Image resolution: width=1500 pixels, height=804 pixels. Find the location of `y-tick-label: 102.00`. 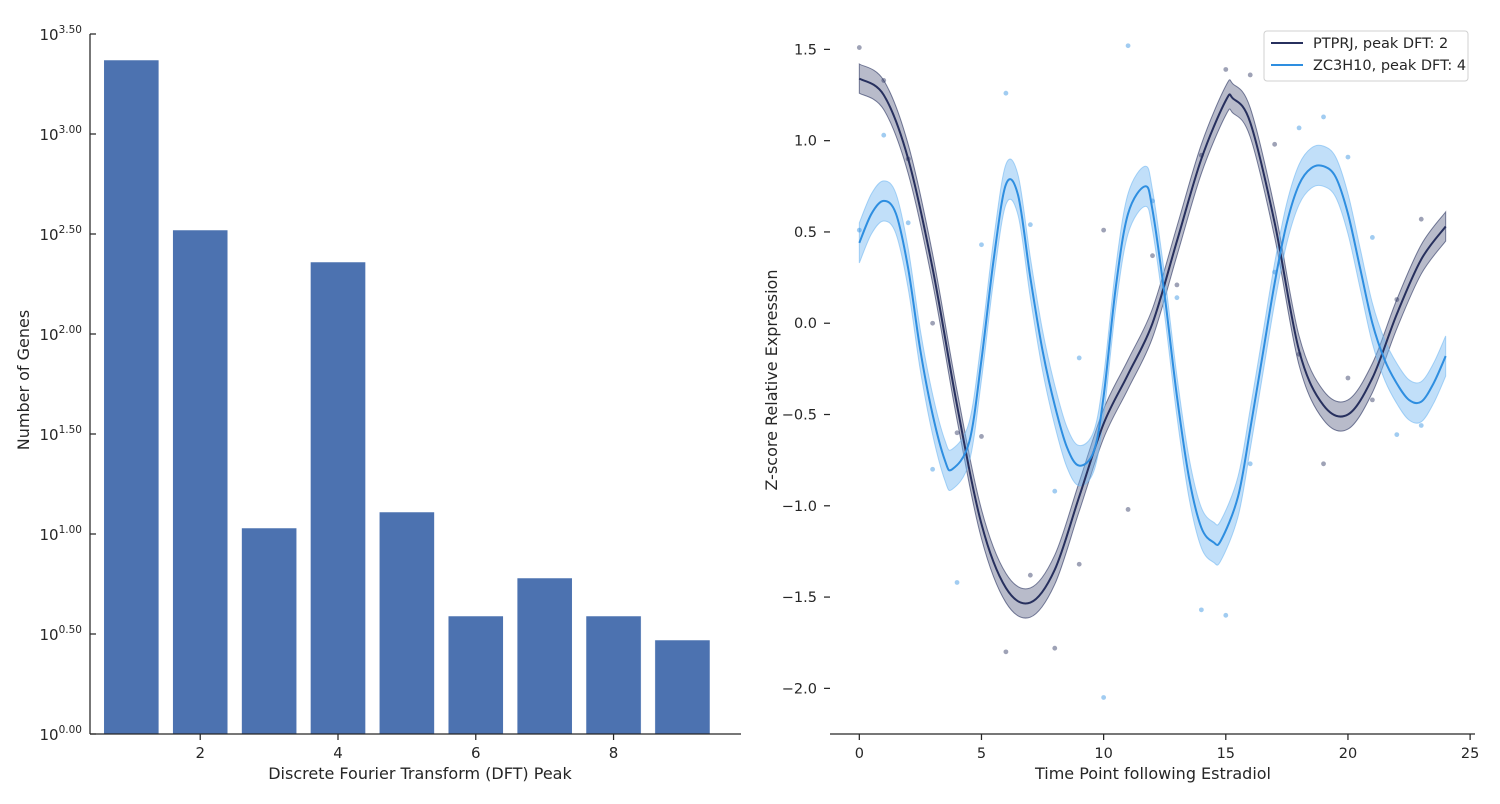

y-tick-label: 102.00 is located at coordinates (61, 334).